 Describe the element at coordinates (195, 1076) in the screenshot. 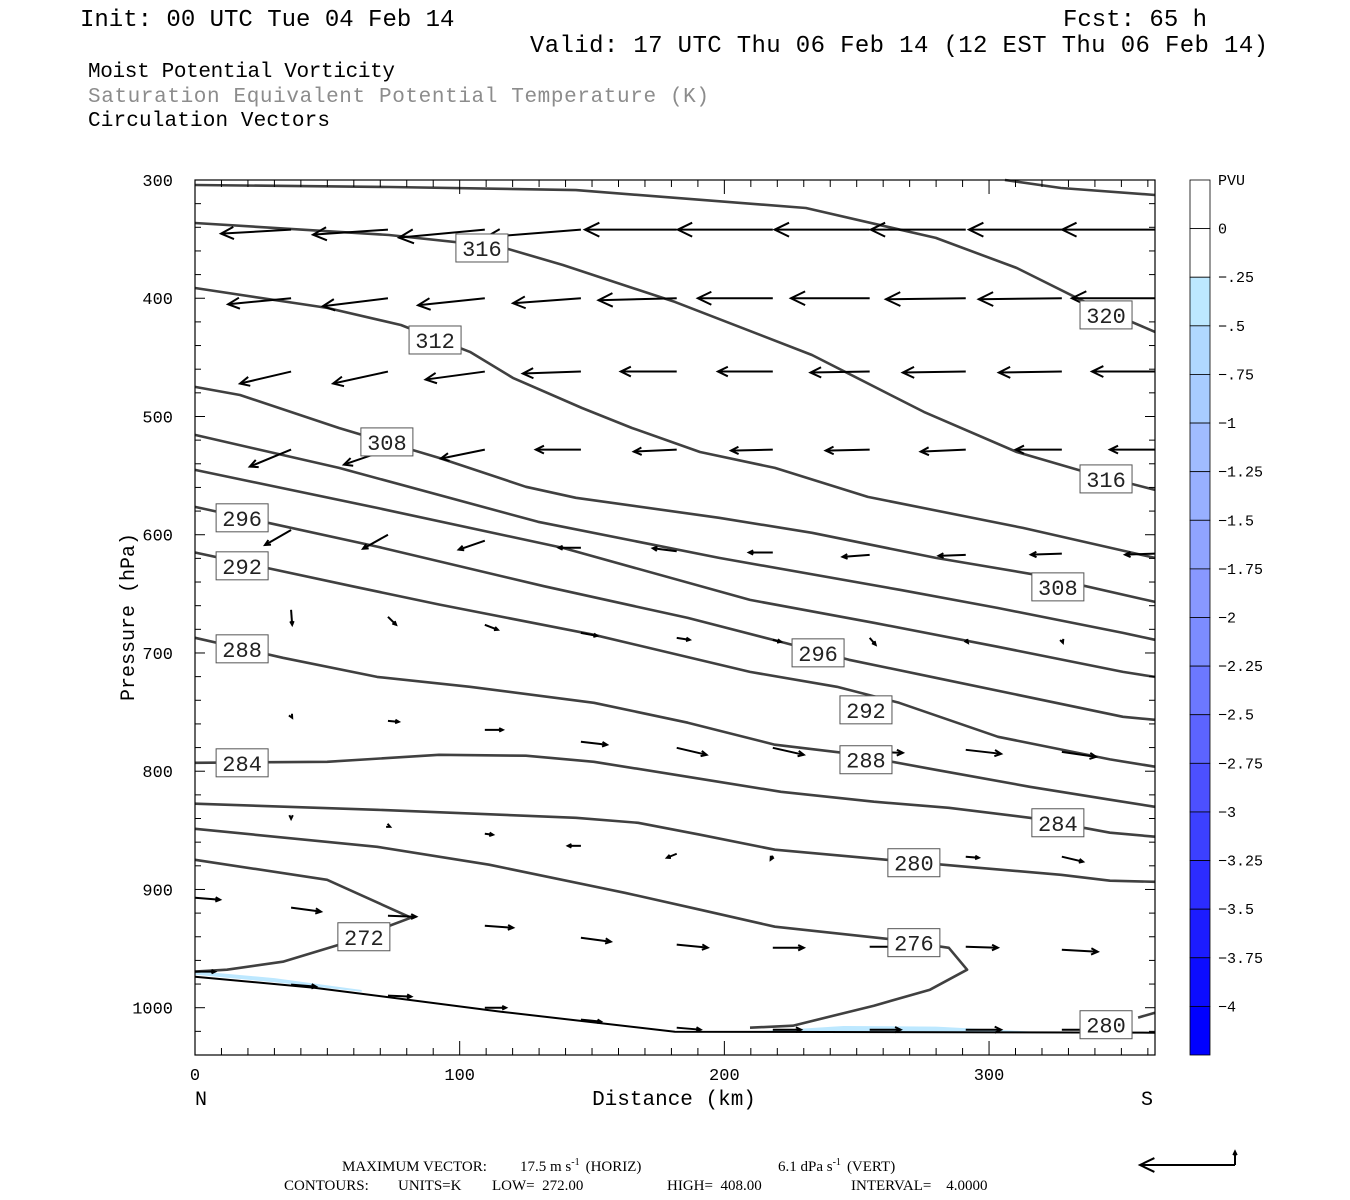

I see `x-tick-label: 0` at that location.